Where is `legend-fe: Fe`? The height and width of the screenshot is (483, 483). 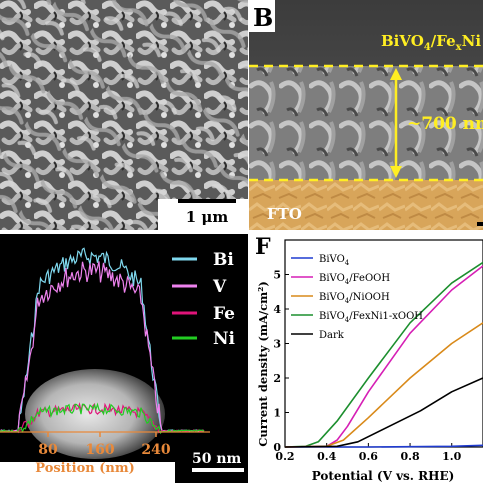
legend-fe: Fe is located at coordinates (224, 314).